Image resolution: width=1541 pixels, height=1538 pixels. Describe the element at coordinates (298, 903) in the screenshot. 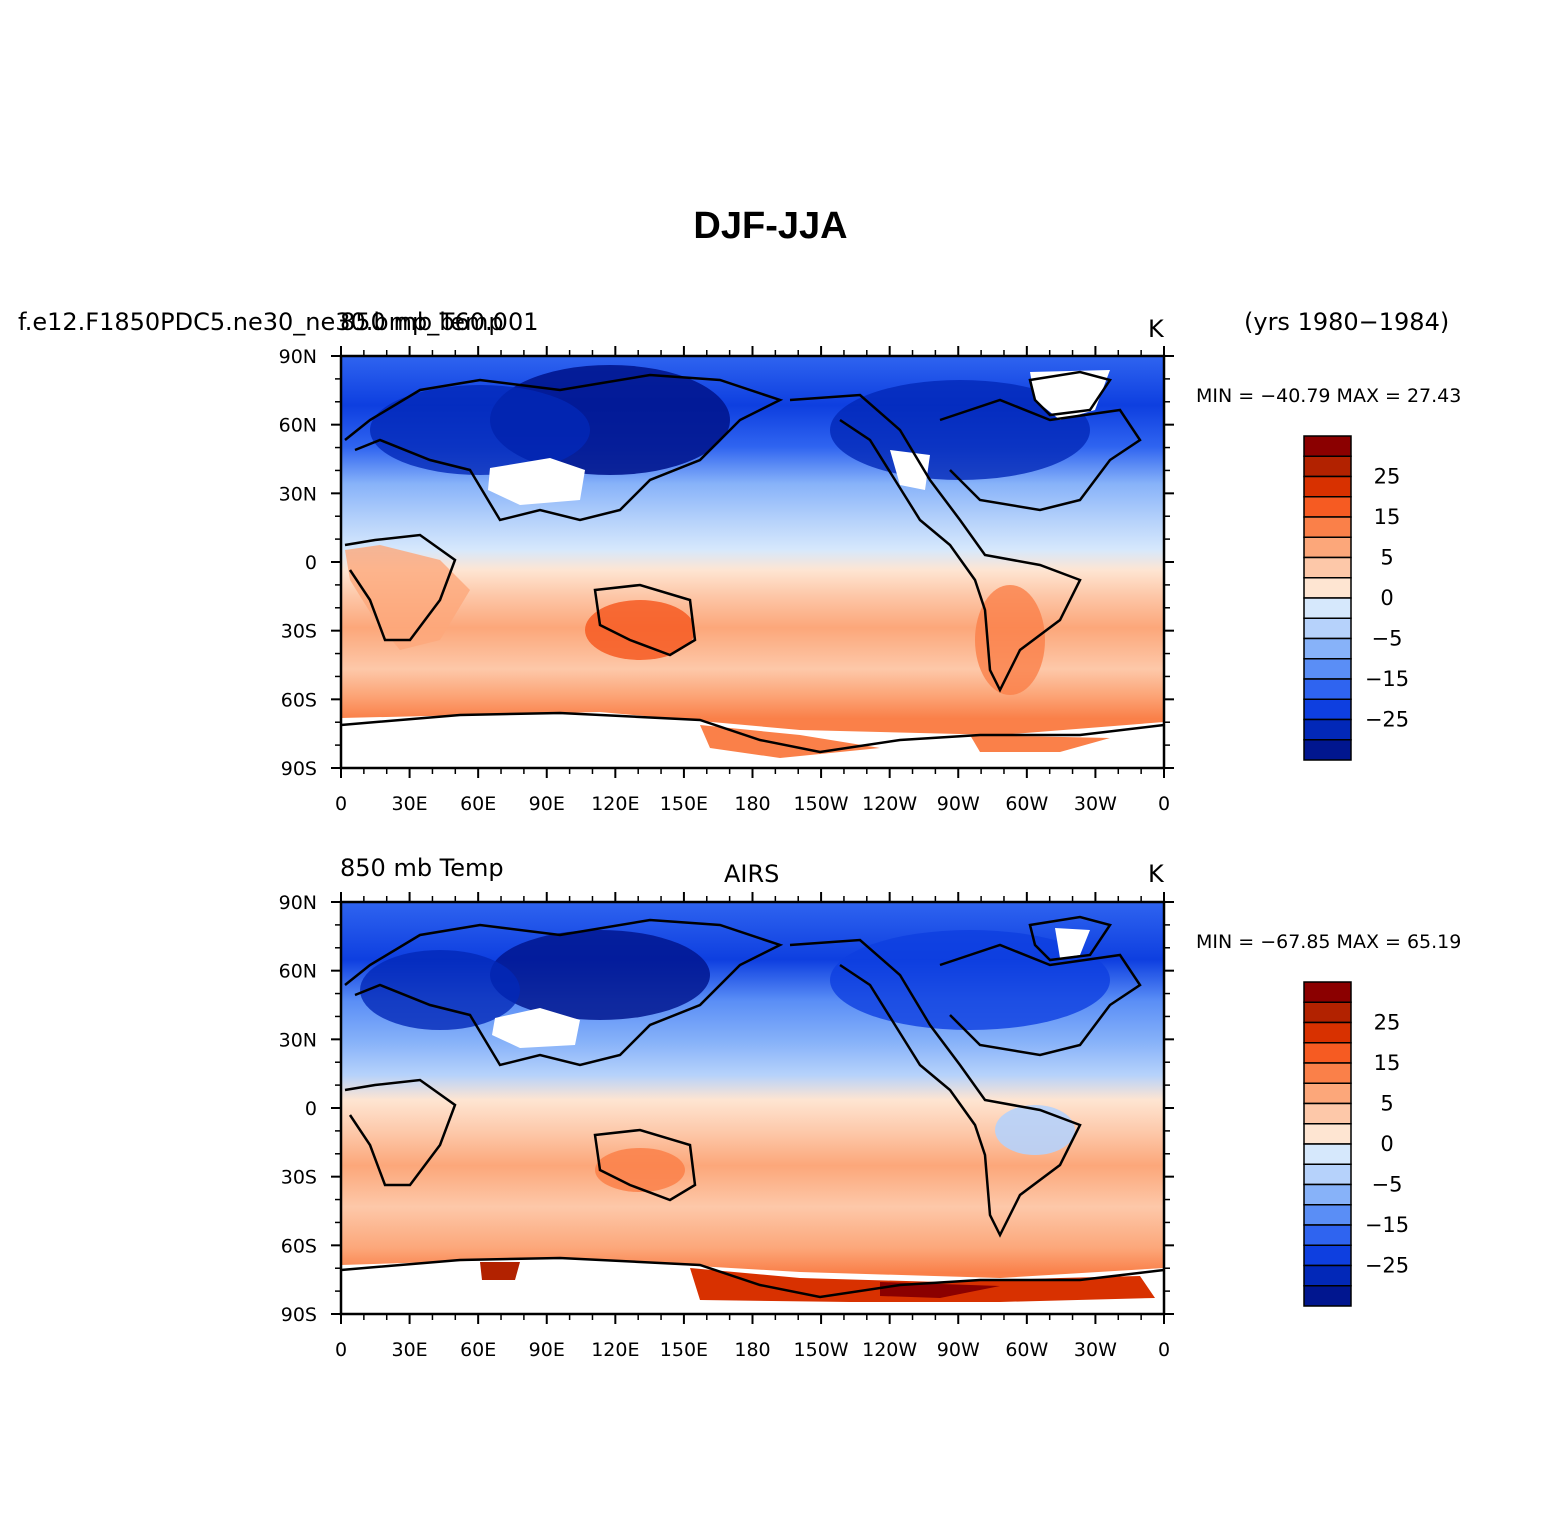

I see `panel2-lat-tick-label: 90N` at that location.